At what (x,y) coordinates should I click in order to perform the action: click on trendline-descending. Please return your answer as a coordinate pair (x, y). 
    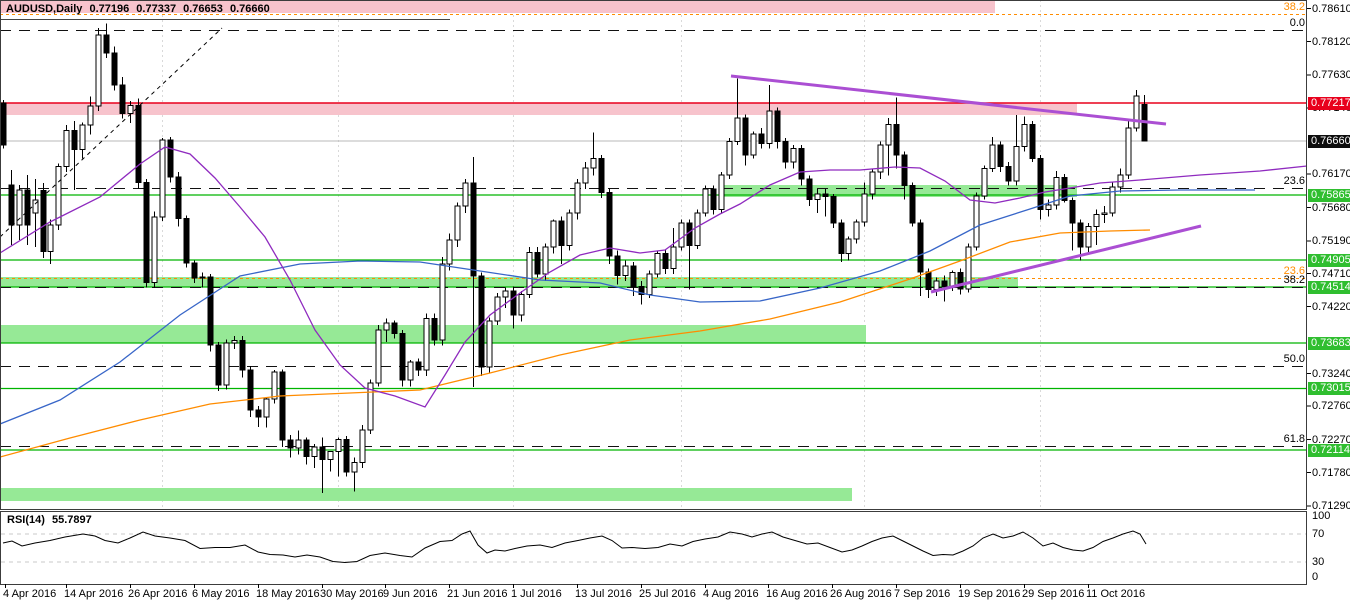
    Looking at the image, I should click on (948, 100).